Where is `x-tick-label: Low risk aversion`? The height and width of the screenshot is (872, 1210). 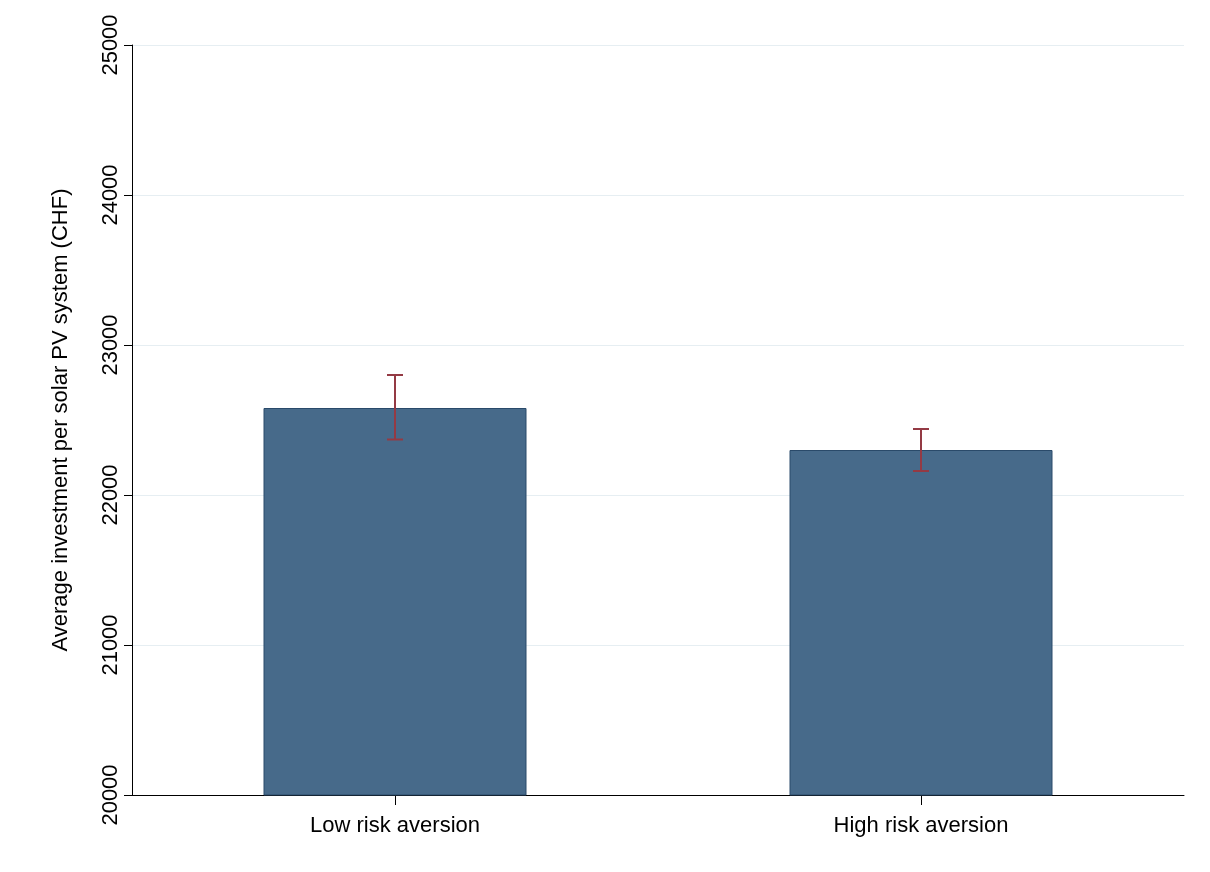
x-tick-label: Low risk aversion is located at coordinates (395, 824).